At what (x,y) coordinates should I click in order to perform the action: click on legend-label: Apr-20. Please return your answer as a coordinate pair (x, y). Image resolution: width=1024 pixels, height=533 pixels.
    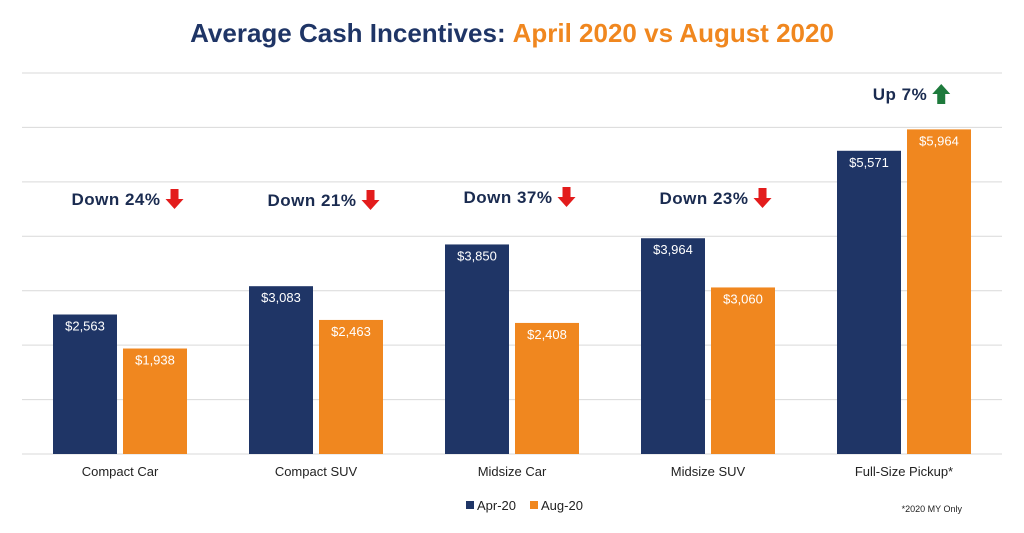
    Looking at the image, I should click on (496, 505).